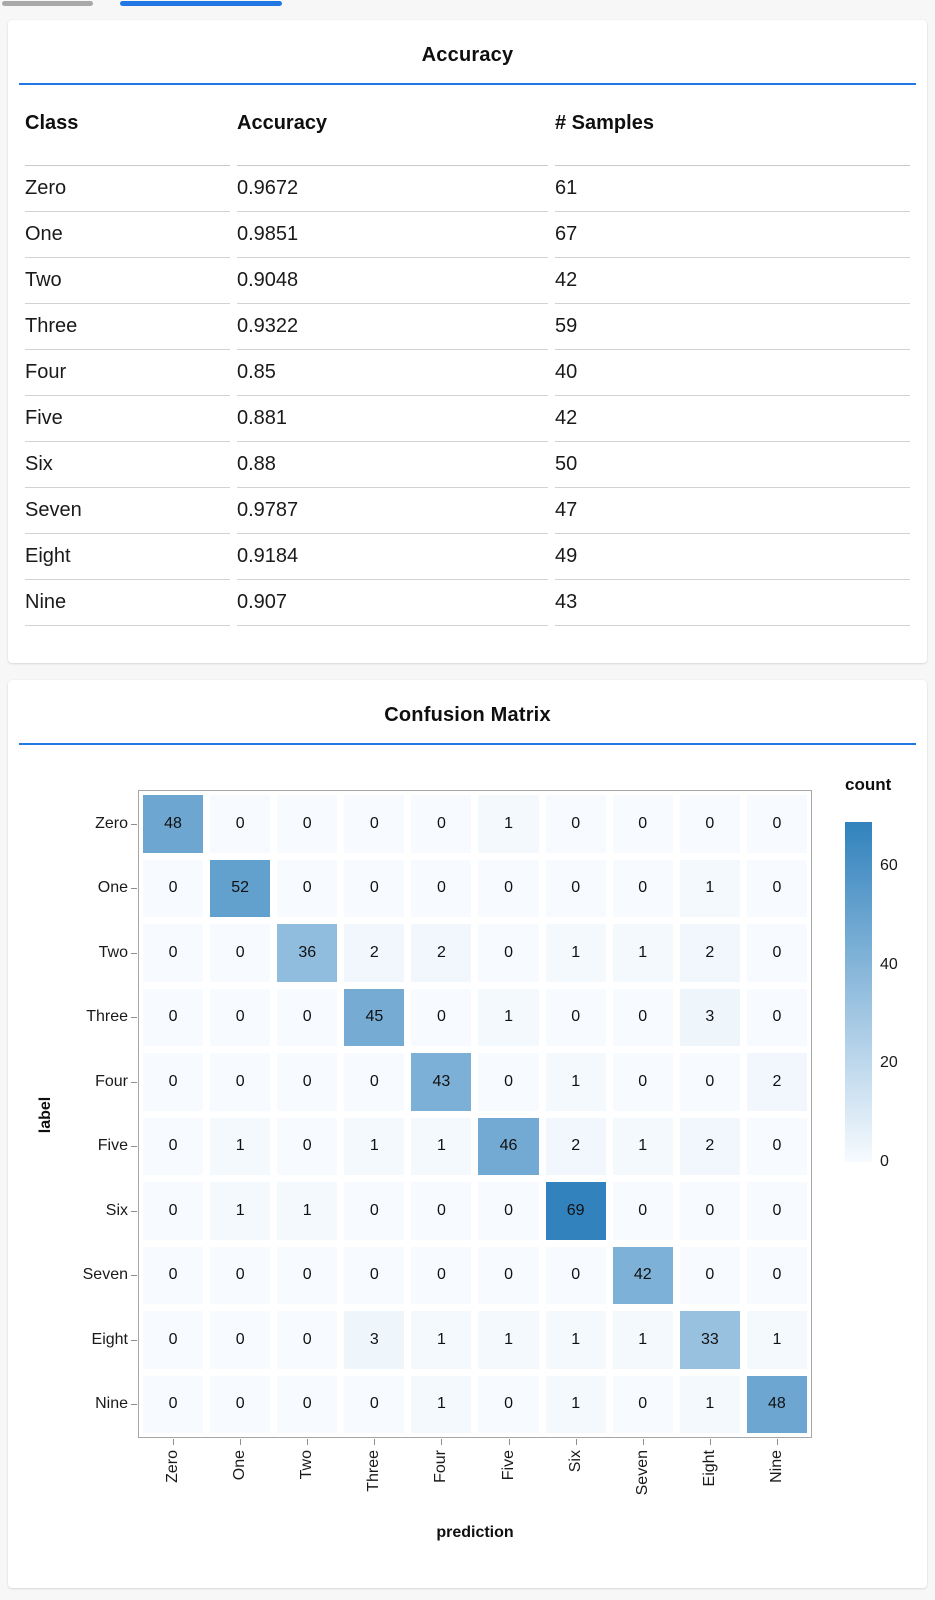  What do you see at coordinates (575, 1211) in the screenshot?
I see `heatmap-cell-six-six: 69` at bounding box center [575, 1211].